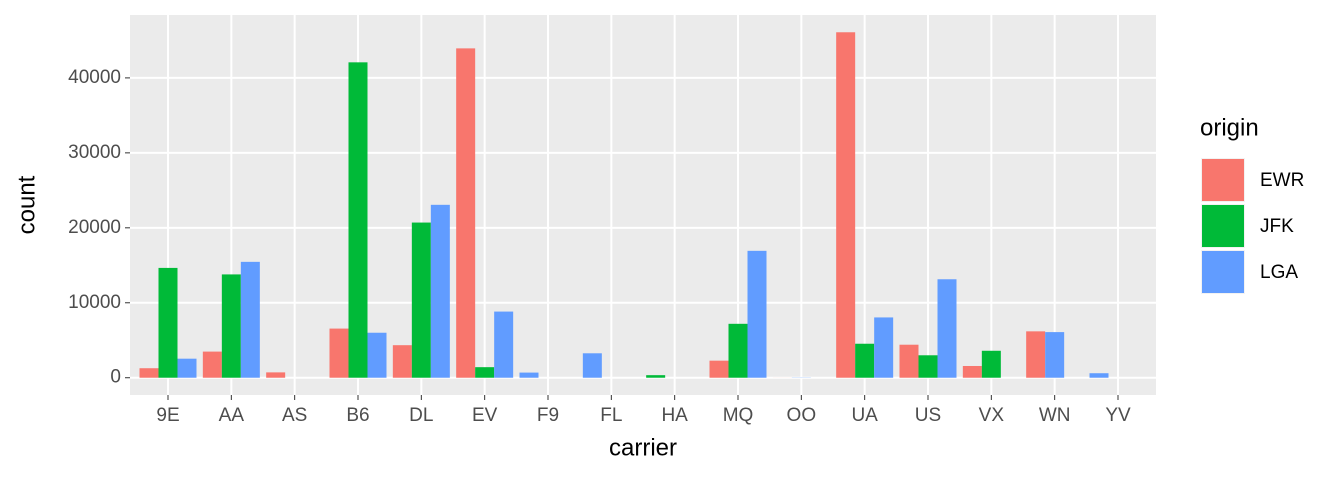 The image size is (1344, 480). I want to click on x-tick-label: EV, so click(485, 415).